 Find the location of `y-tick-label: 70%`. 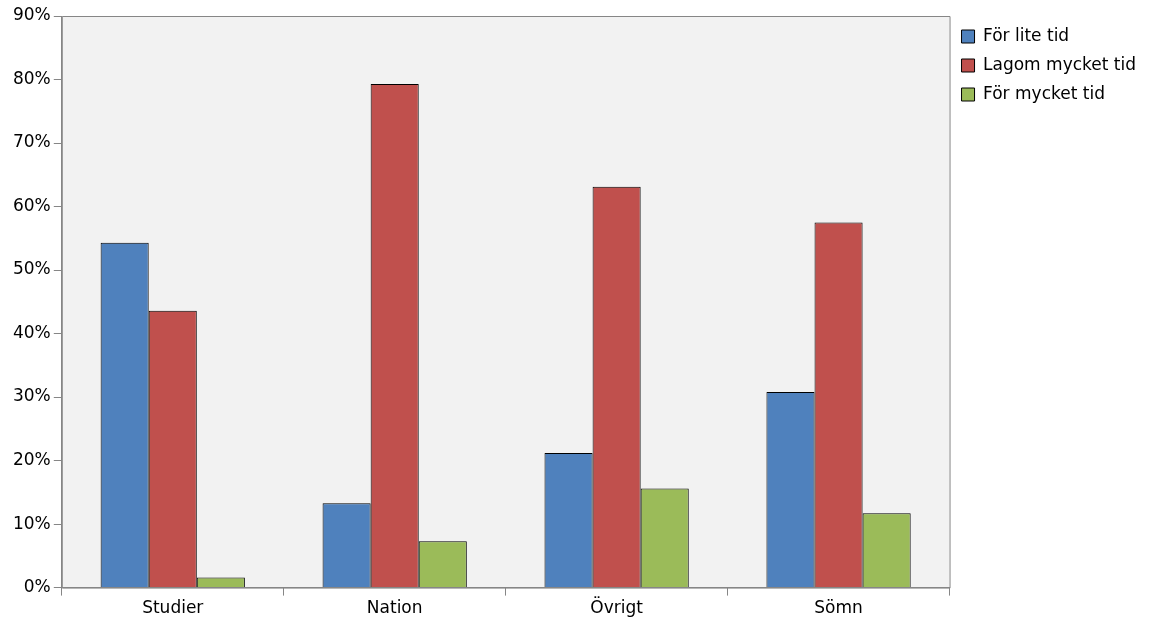

y-tick-label: 70% is located at coordinates (31, 141).